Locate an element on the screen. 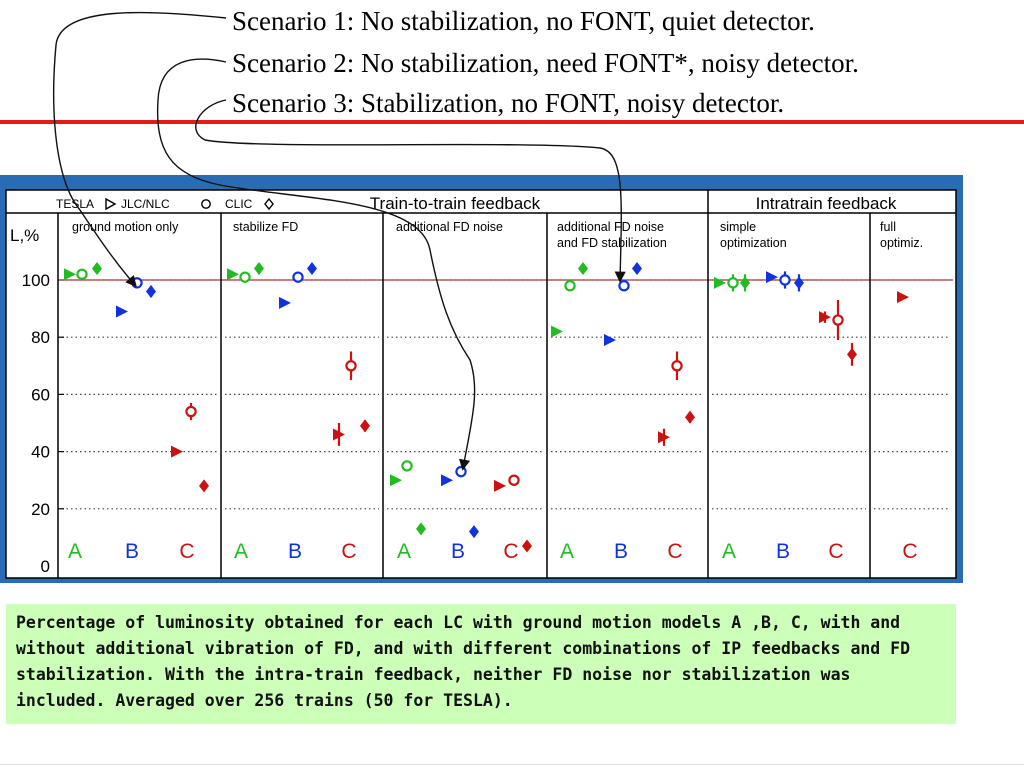  point-C-diamond-p4 is located at coordinates (852, 354).